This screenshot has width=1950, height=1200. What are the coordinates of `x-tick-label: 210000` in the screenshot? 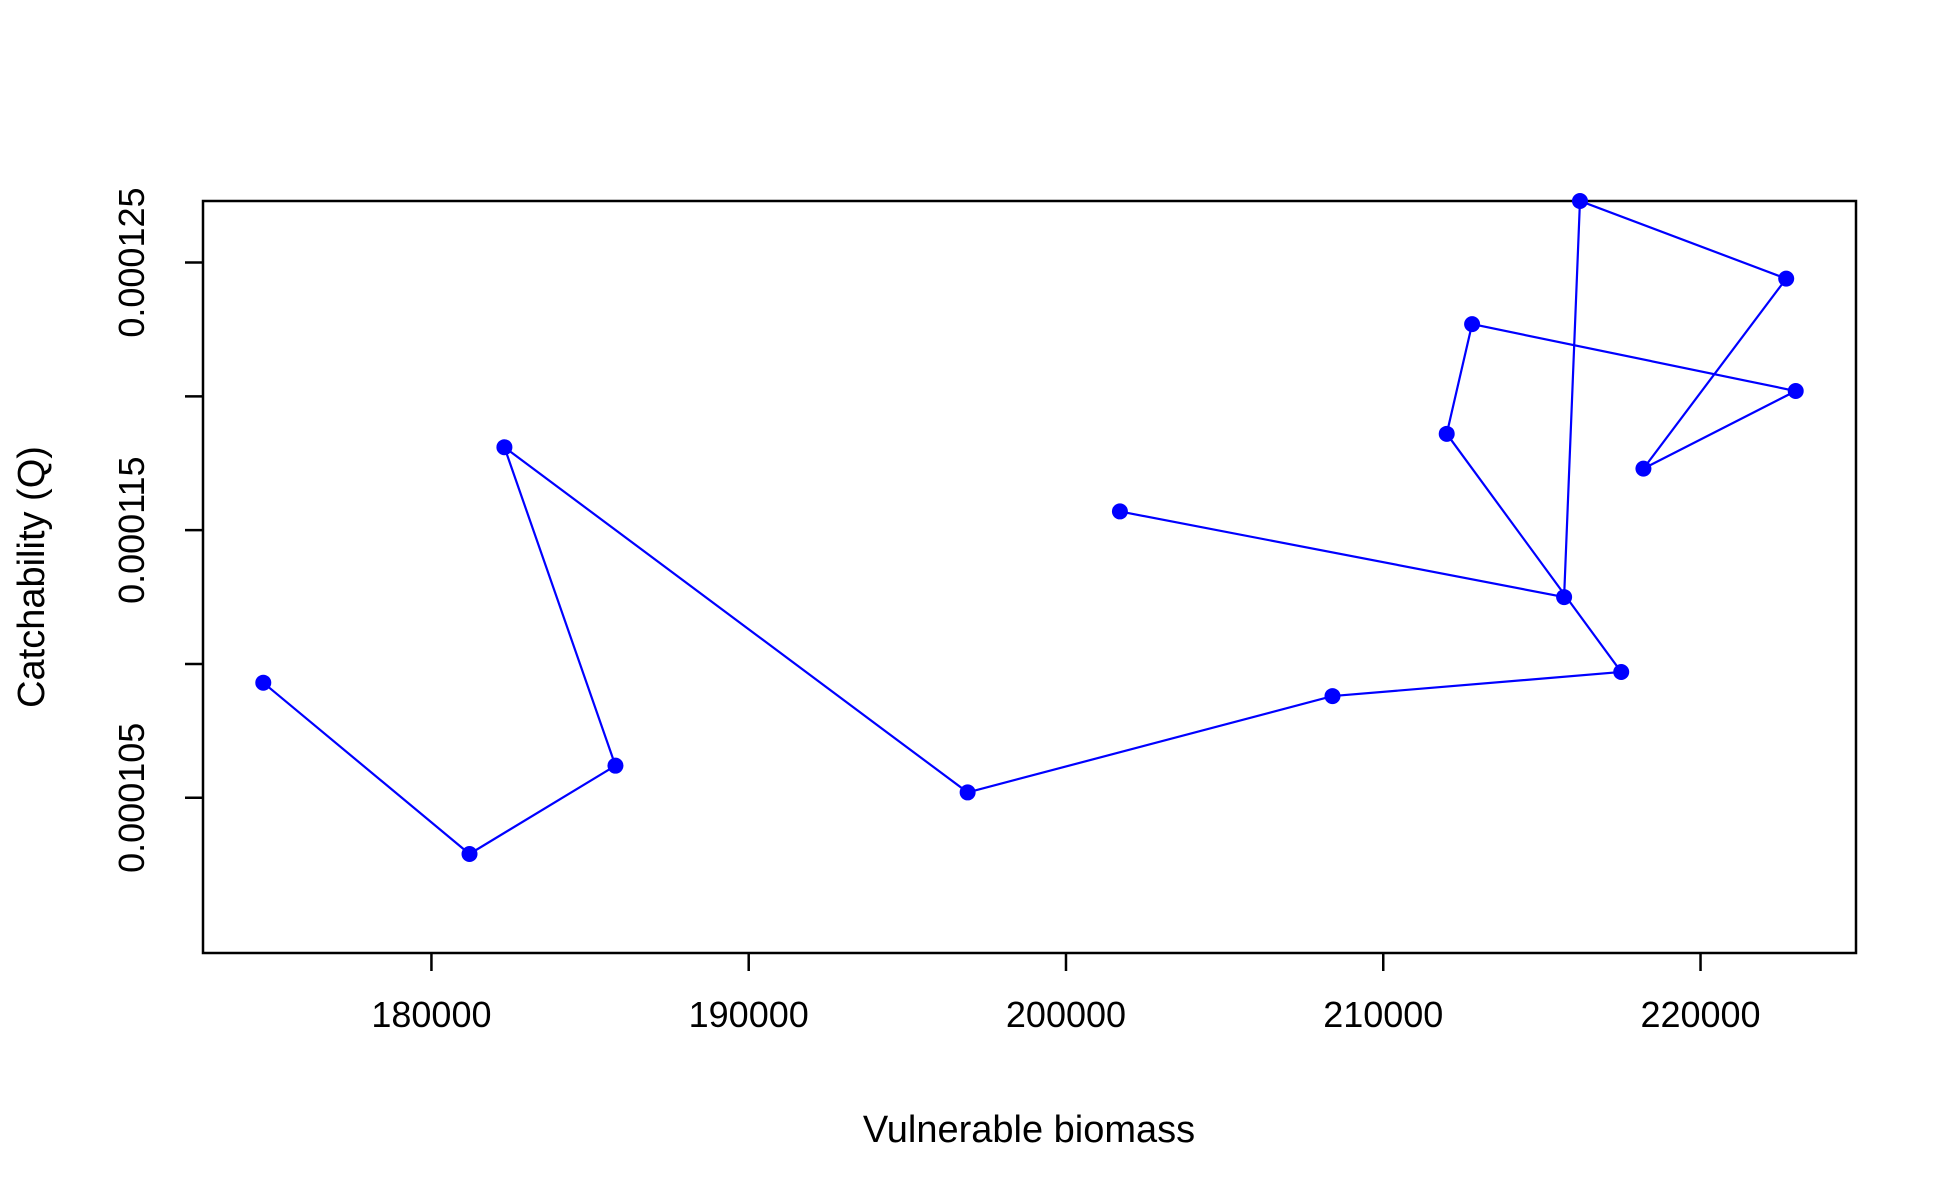 It's located at (1383, 1014).